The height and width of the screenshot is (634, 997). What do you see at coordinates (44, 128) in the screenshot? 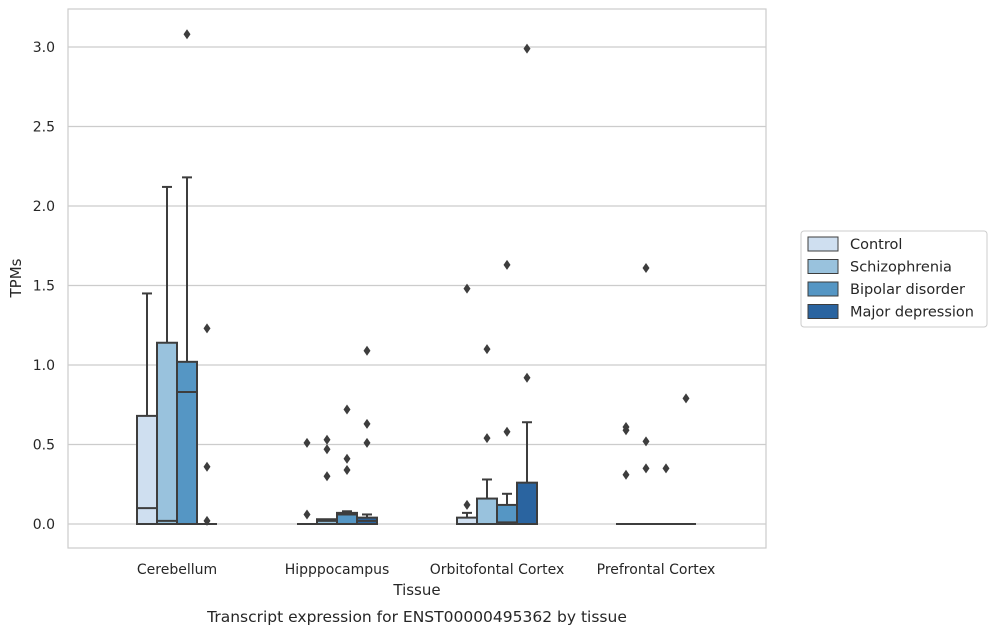
I see `y-tick-label: 2.5` at bounding box center [44, 128].